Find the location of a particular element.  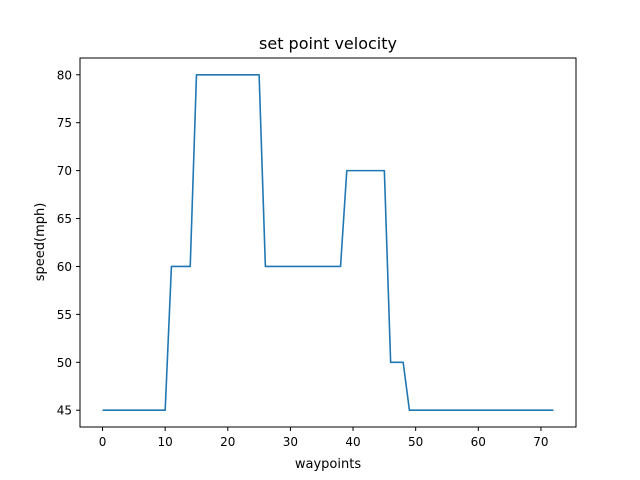

x-tick-label: 10 is located at coordinates (165, 442).